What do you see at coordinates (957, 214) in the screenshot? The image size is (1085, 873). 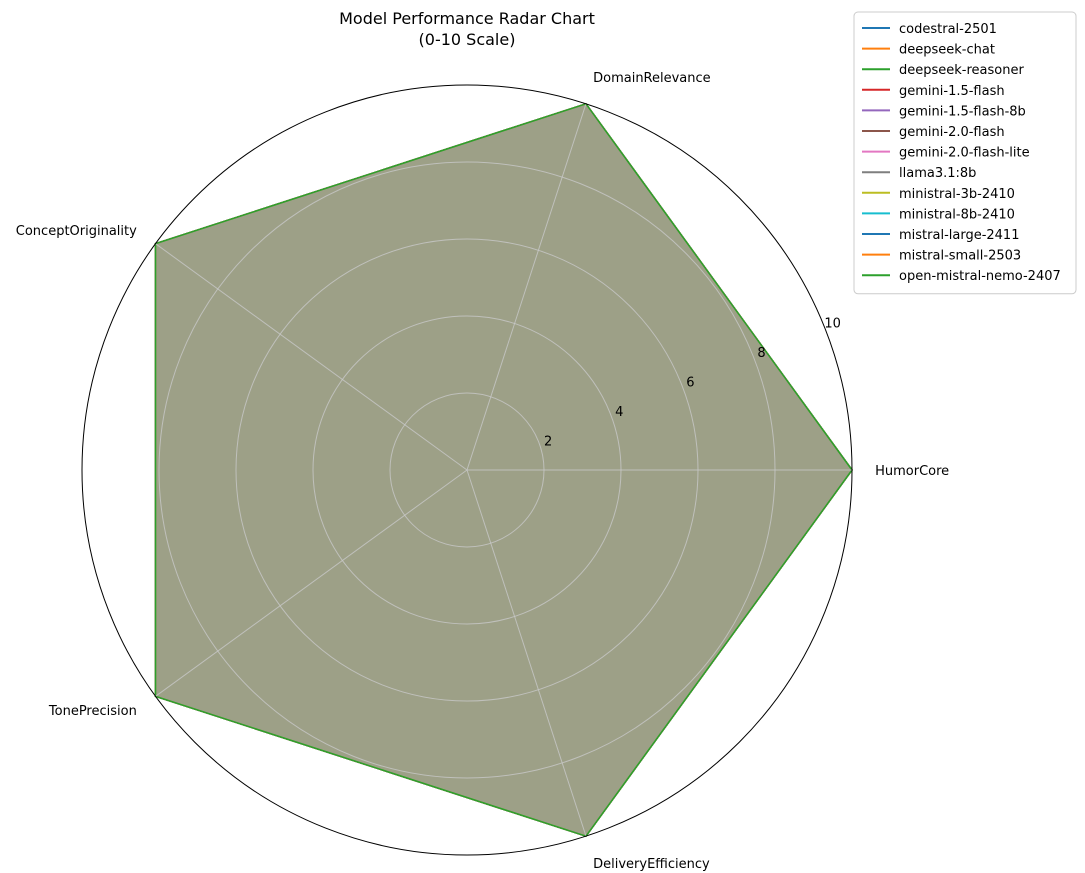 I see `legend-label: ministral-8b-2410` at bounding box center [957, 214].